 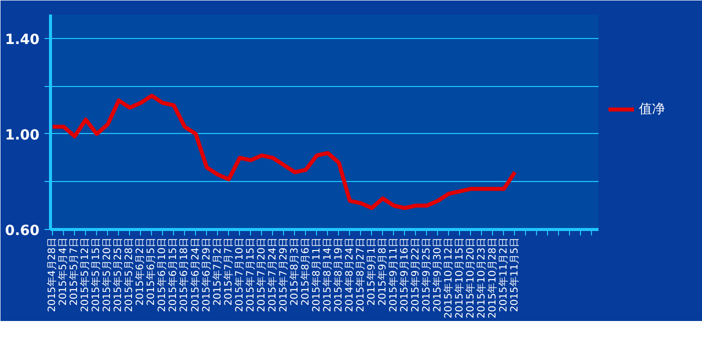 I want to click on legend-label: 值净, so click(x=652, y=109).